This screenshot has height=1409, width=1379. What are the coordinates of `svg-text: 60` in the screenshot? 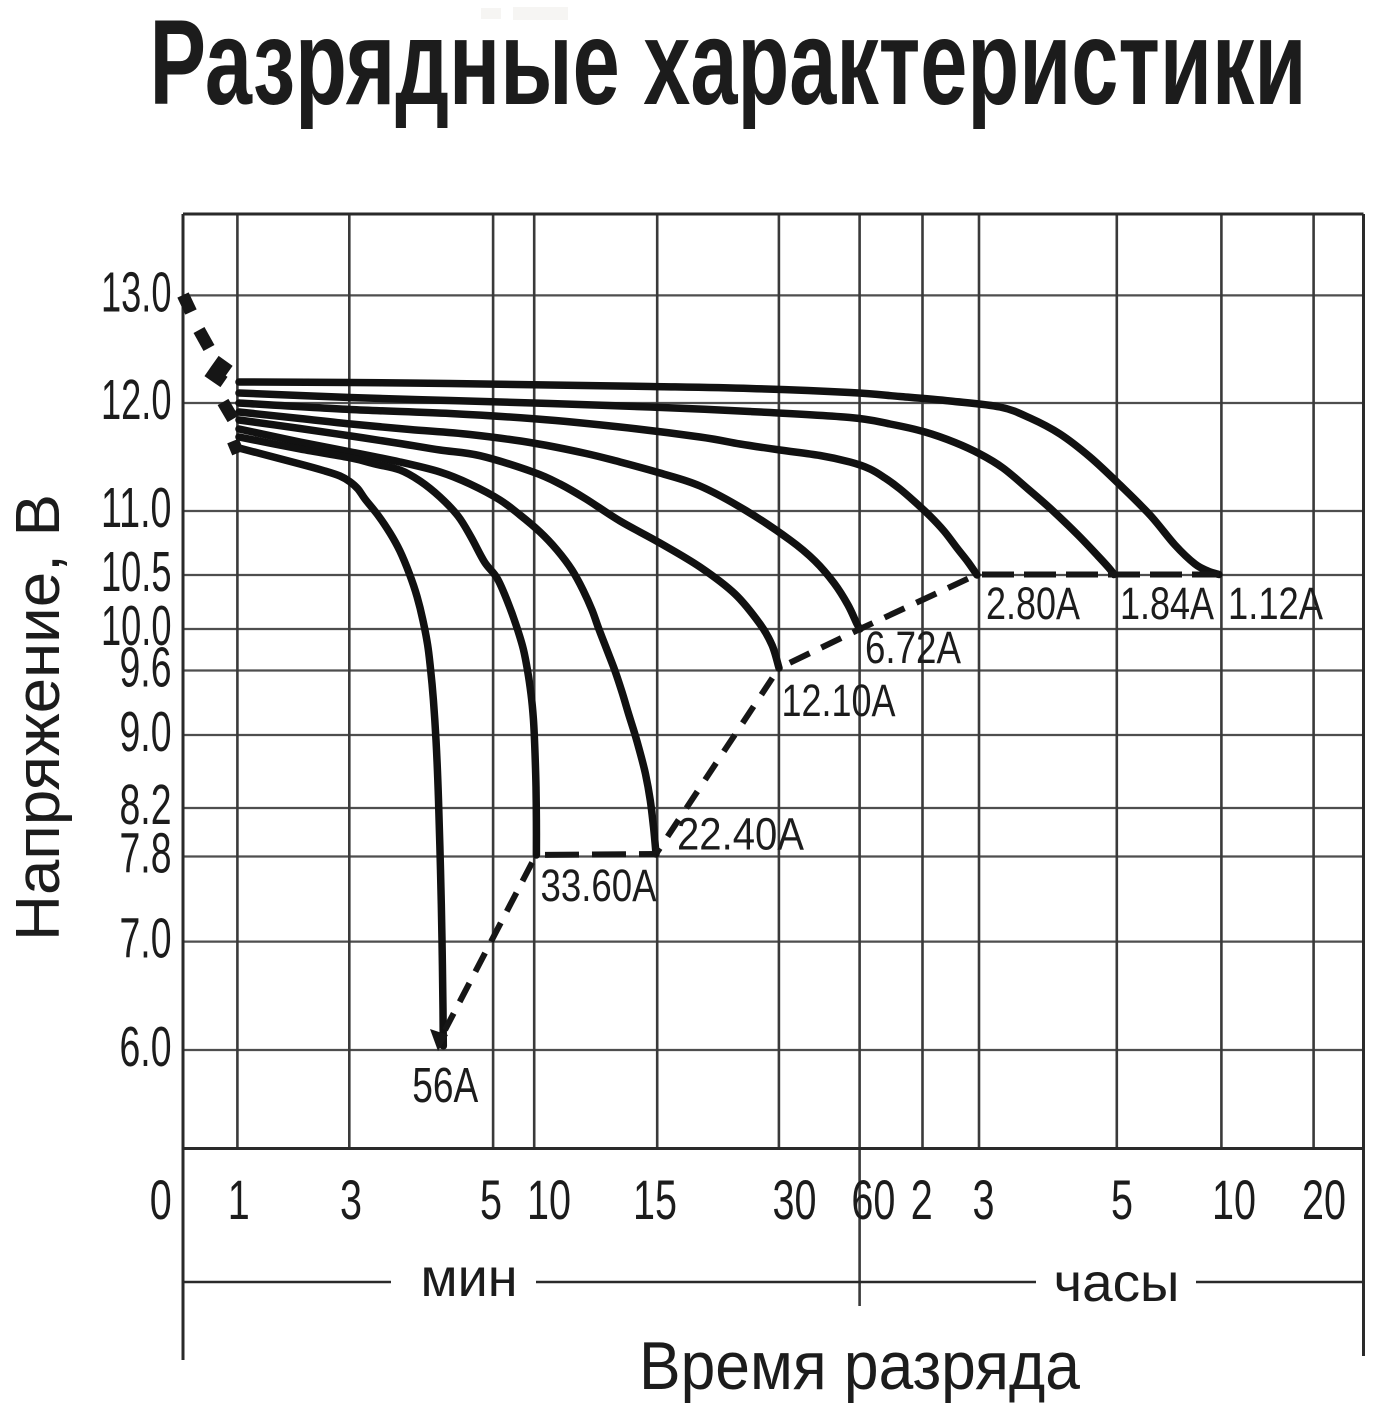 It's located at (873, 1199).